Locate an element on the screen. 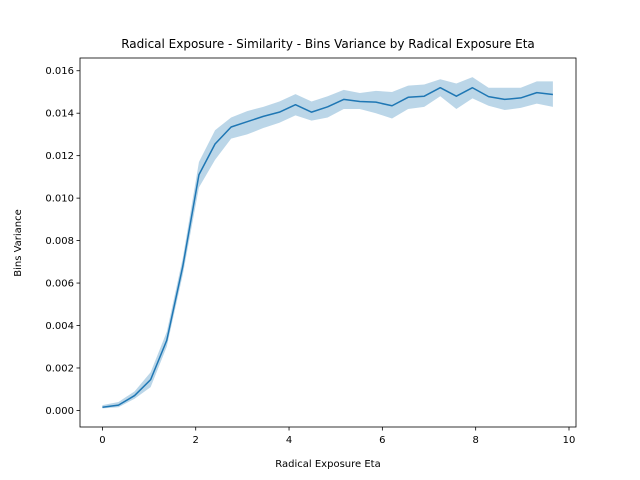 The image size is (640, 480). y-tick-label: 0.012 is located at coordinates (59, 156).